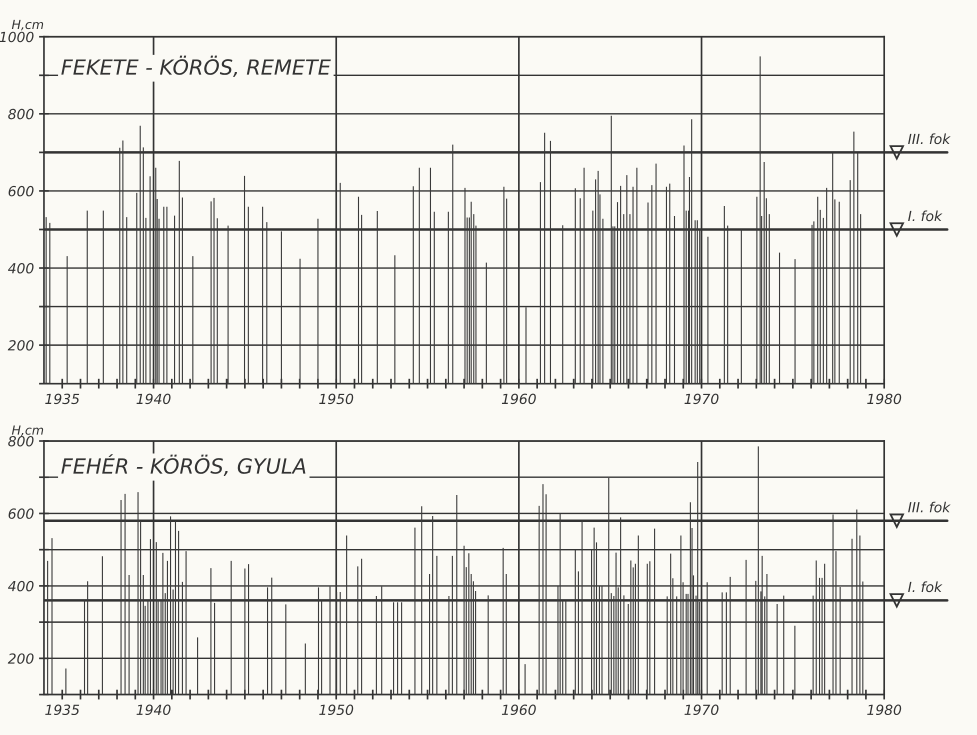 The image size is (977, 735). What do you see at coordinates (17, 37) in the screenshot?
I see `y-tick-label: 1000` at bounding box center [17, 37].